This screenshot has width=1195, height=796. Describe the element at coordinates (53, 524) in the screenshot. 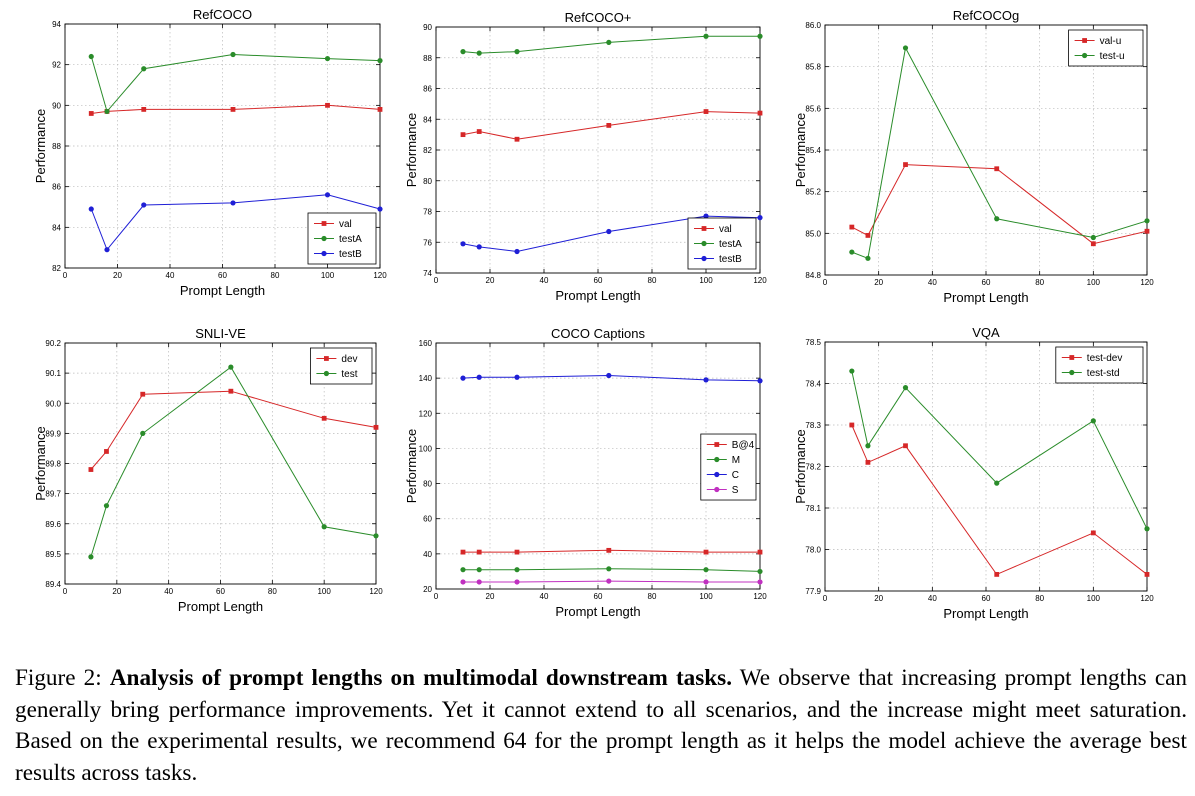

I see `y-tick-label: 89.6` at that location.